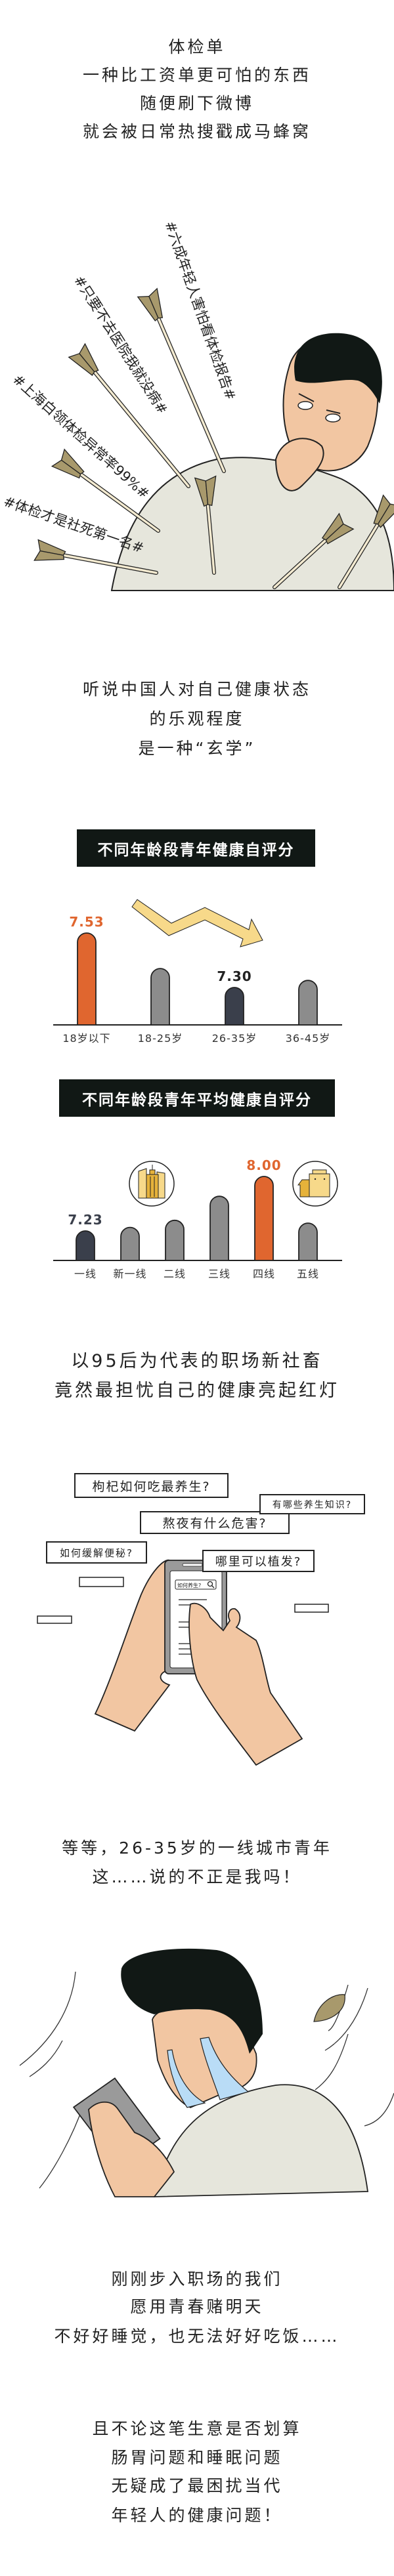 The height and width of the screenshot is (2576, 394). I want to click on outro-line: 愿用青春赌明天, so click(197, 2306).